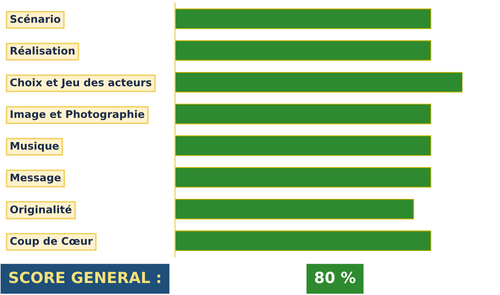 The height and width of the screenshot is (295, 500). I want to click on y-tick-label: Choix et Jeu des acteurs, so click(81, 83).